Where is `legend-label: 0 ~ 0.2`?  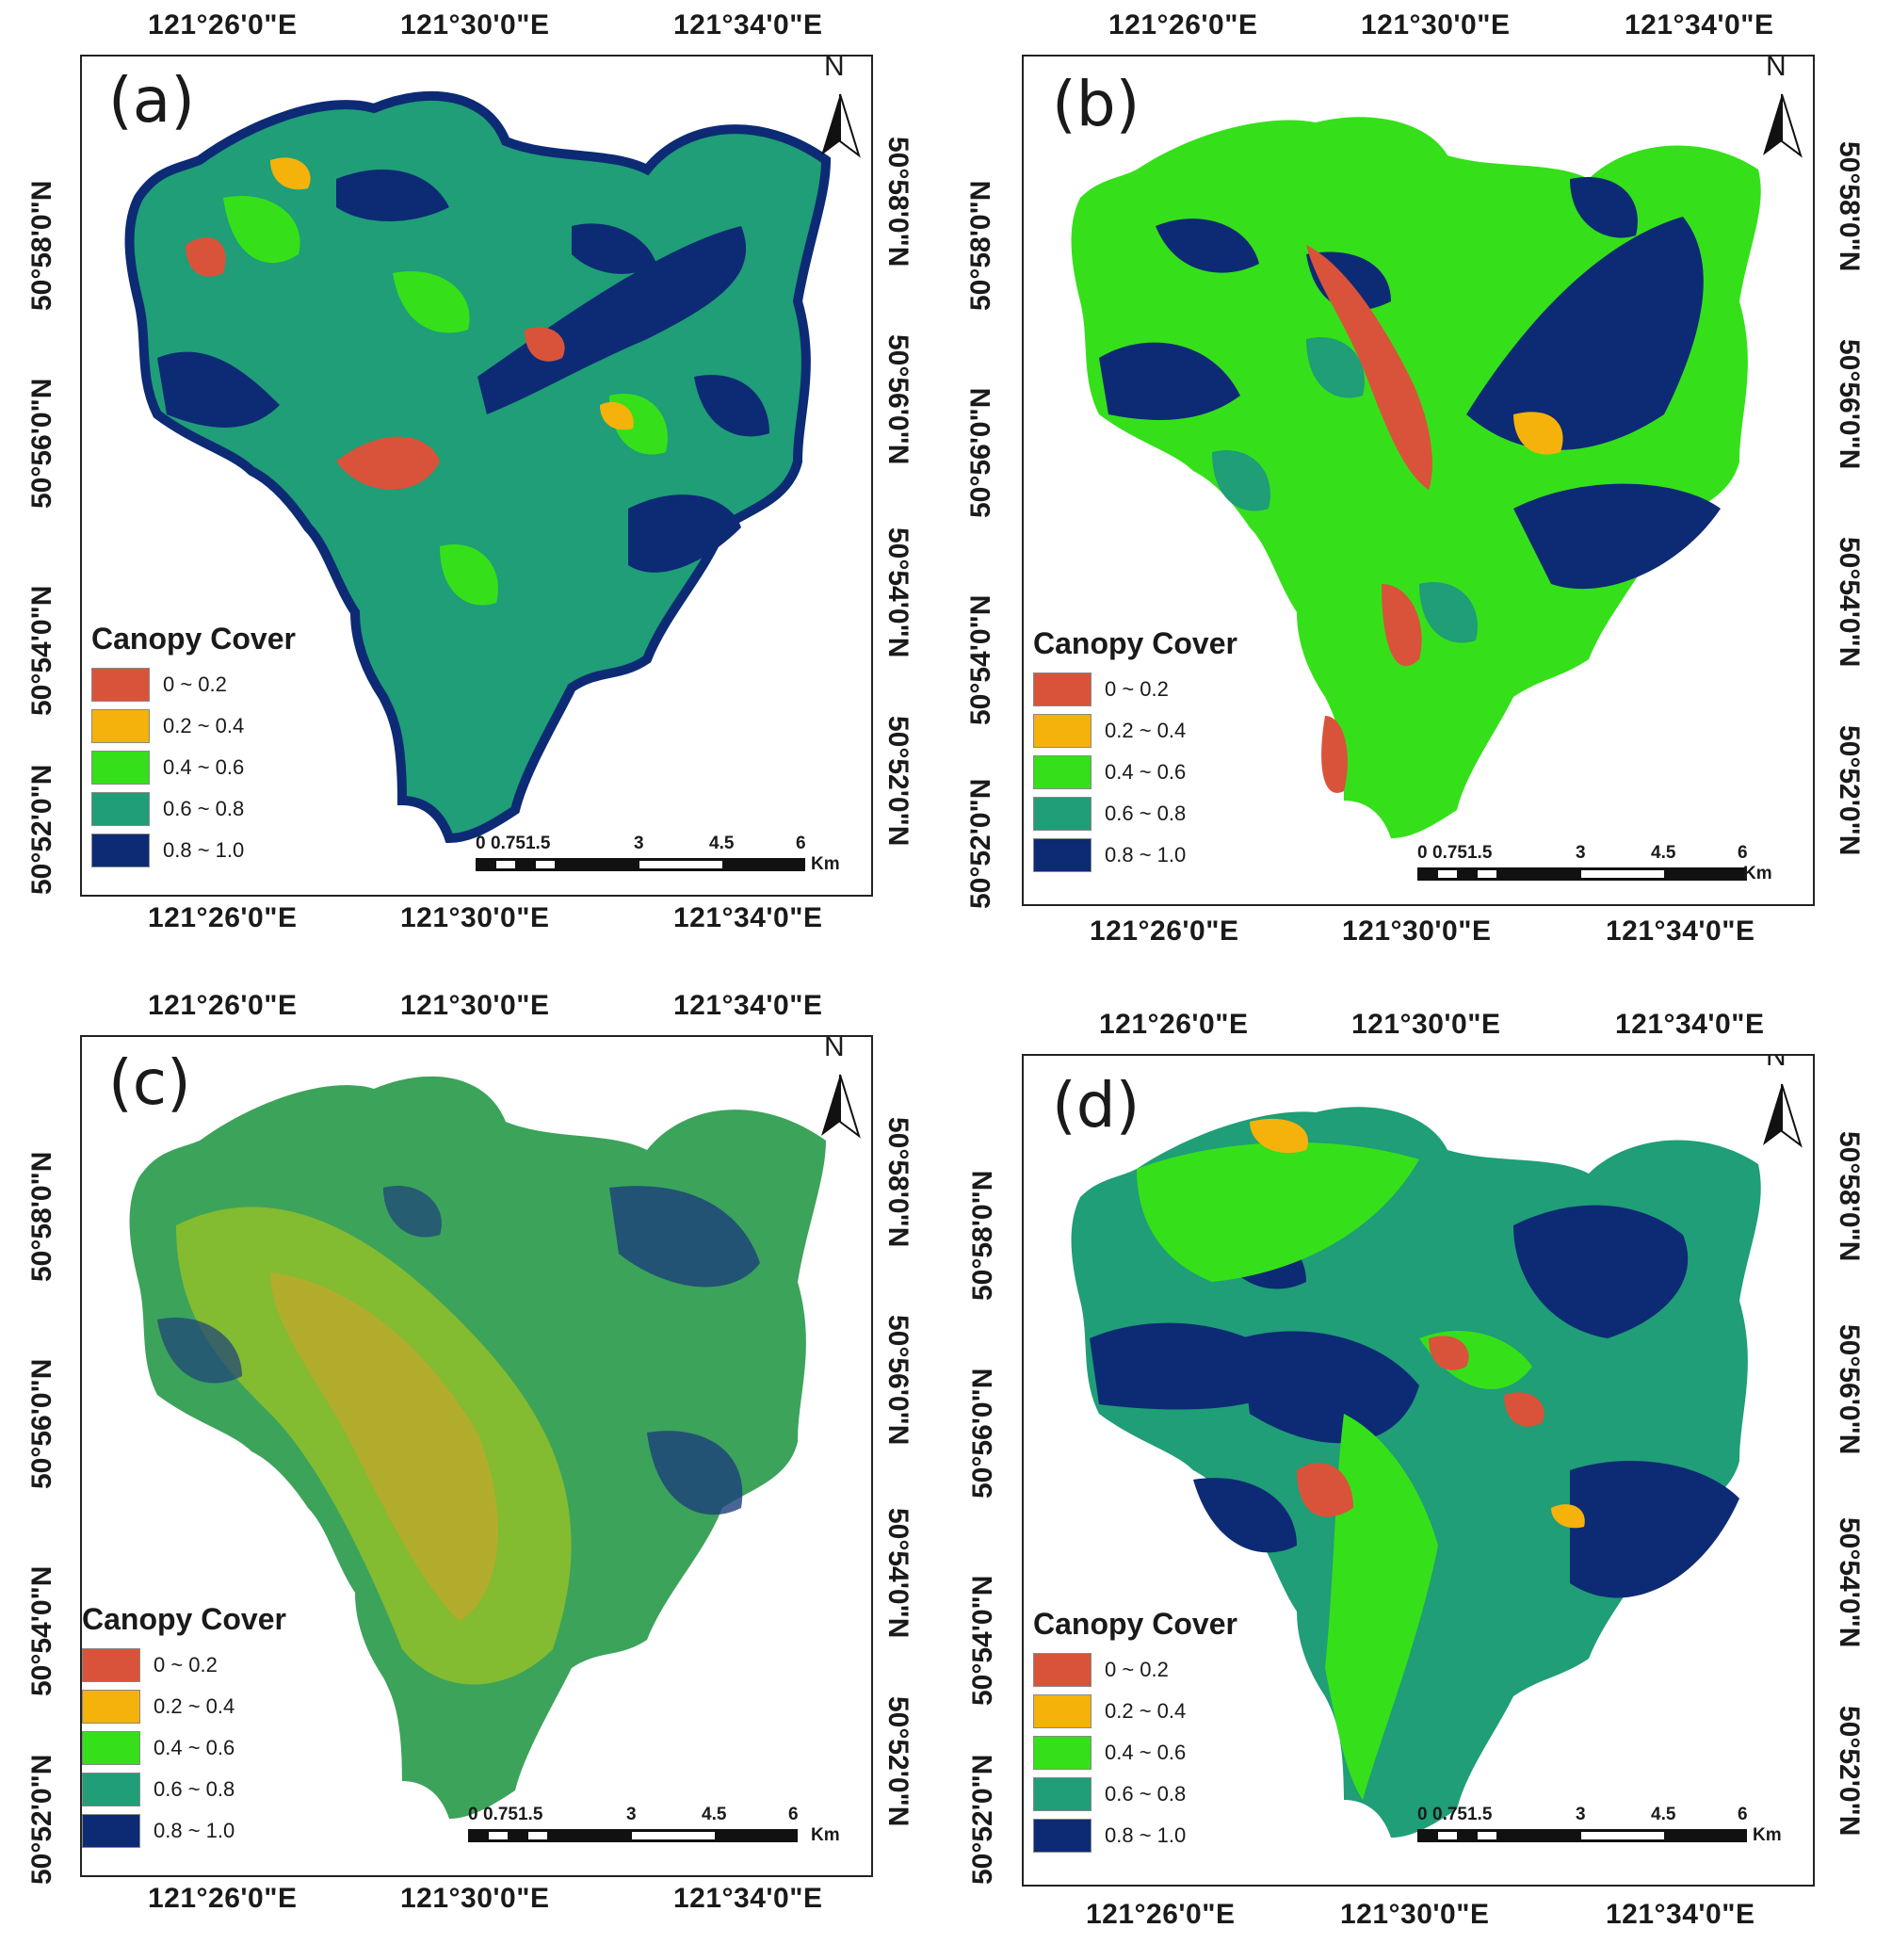 legend-label: 0 ~ 0.2 is located at coordinates (1137, 1669).